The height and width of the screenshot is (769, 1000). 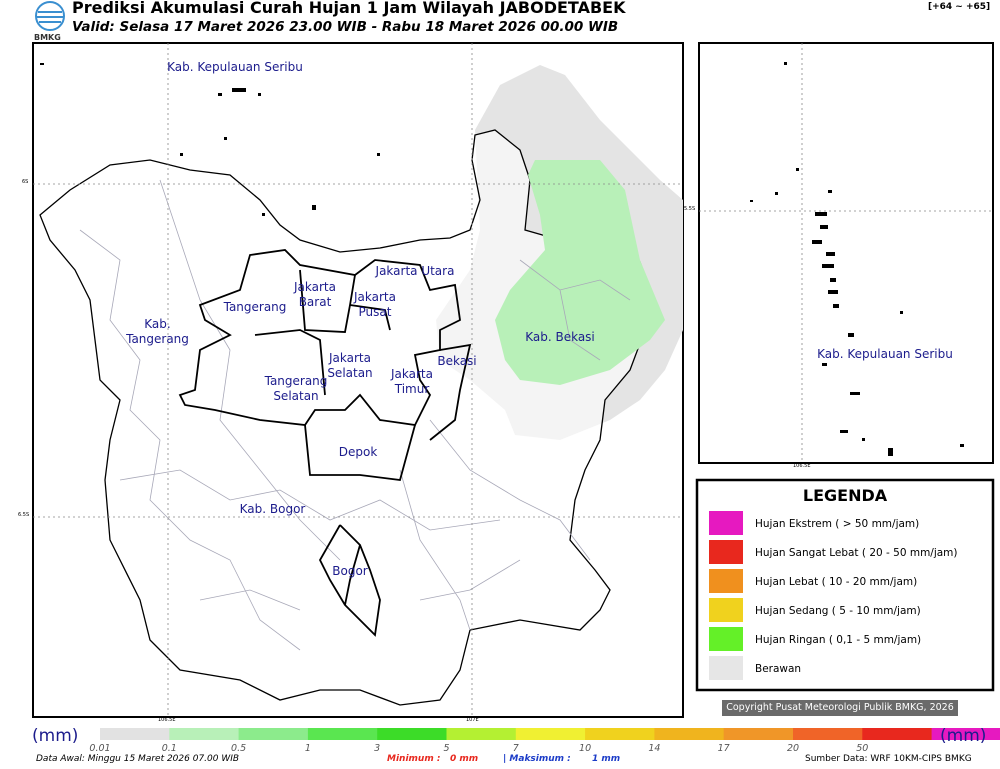 I want to click on colorbar-tick: 17, so click(x=724, y=748).